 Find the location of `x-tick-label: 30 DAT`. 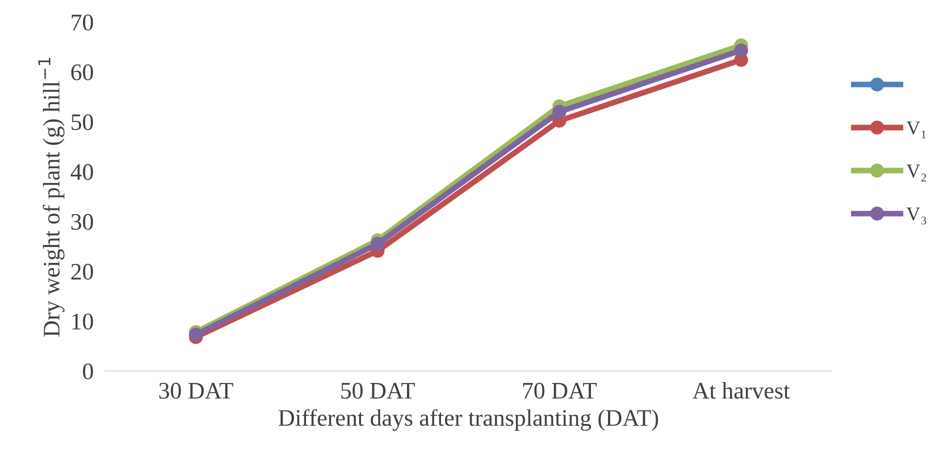

x-tick-label: 30 DAT is located at coordinates (196, 390).